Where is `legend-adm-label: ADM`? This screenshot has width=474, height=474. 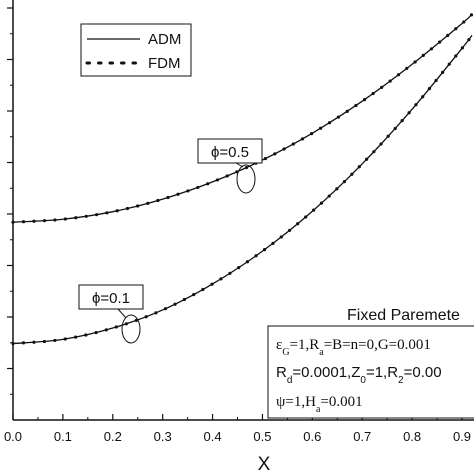 legend-adm-label: ADM is located at coordinates (164, 39).